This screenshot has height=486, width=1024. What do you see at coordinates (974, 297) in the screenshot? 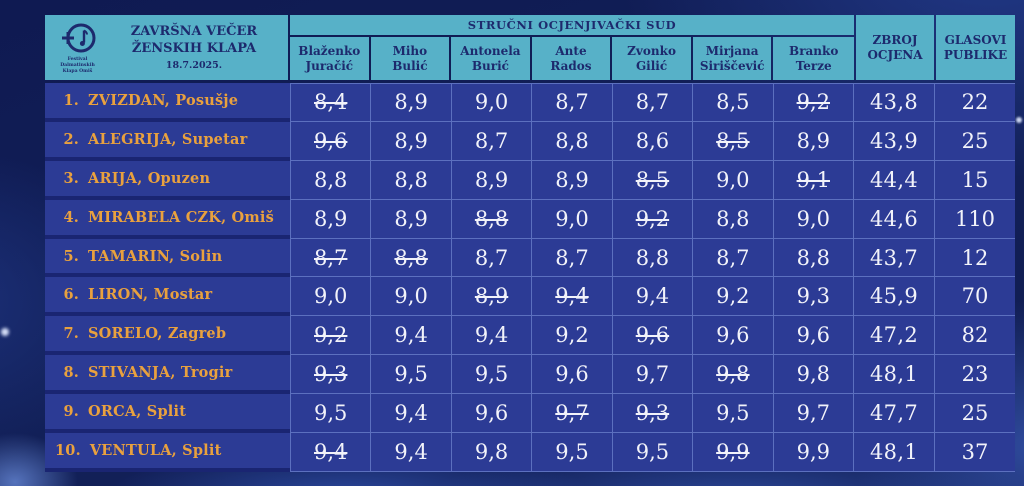
I see `audience-votes-cell: 70` at bounding box center [974, 297].